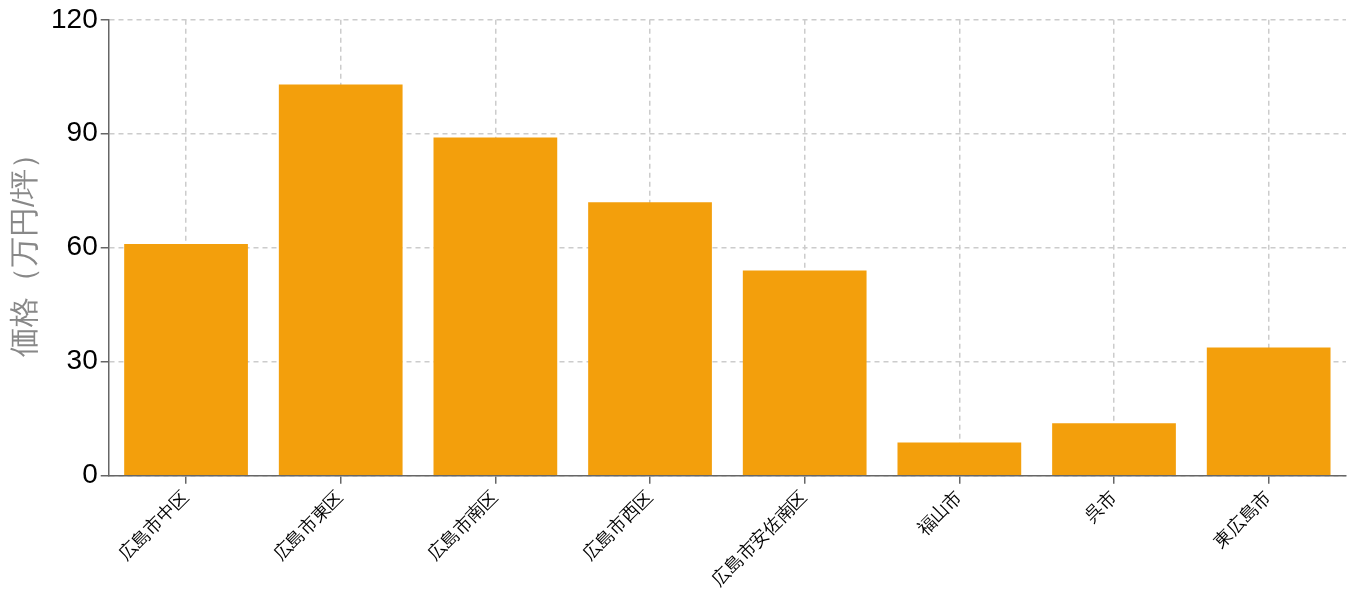 The height and width of the screenshot is (594, 1371). I want to click on y-tick-label: 0, so click(90, 474).